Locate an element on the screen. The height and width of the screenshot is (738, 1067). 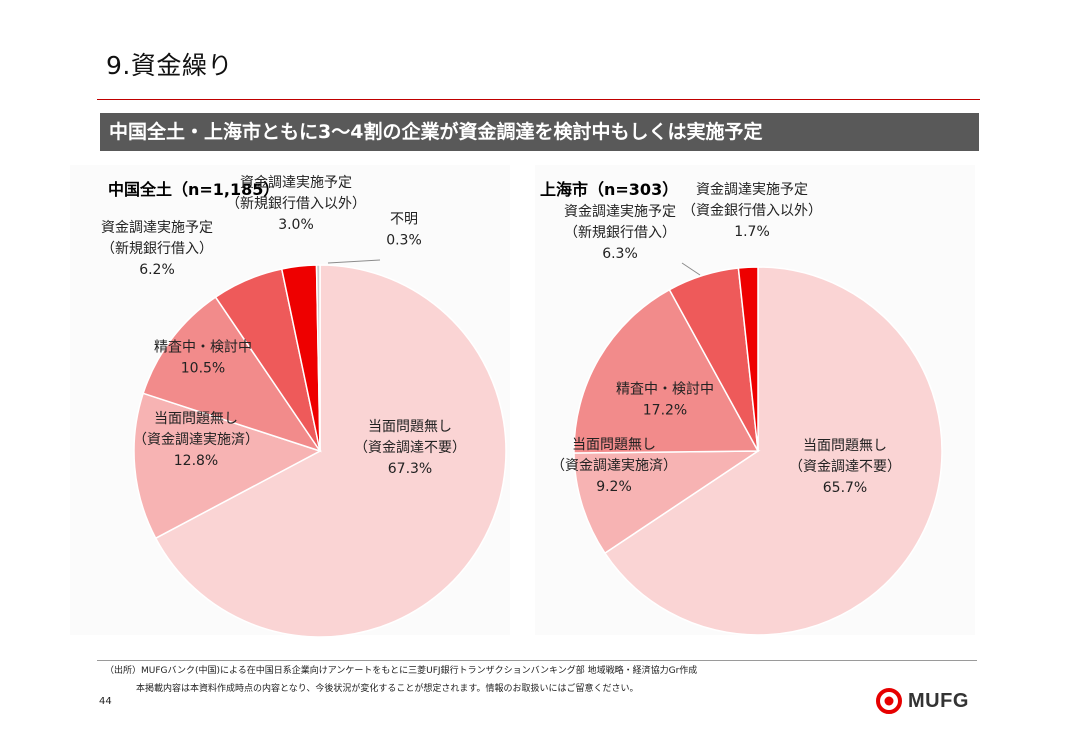
pie-slice-china-reviewing is located at coordinates (232, 374).